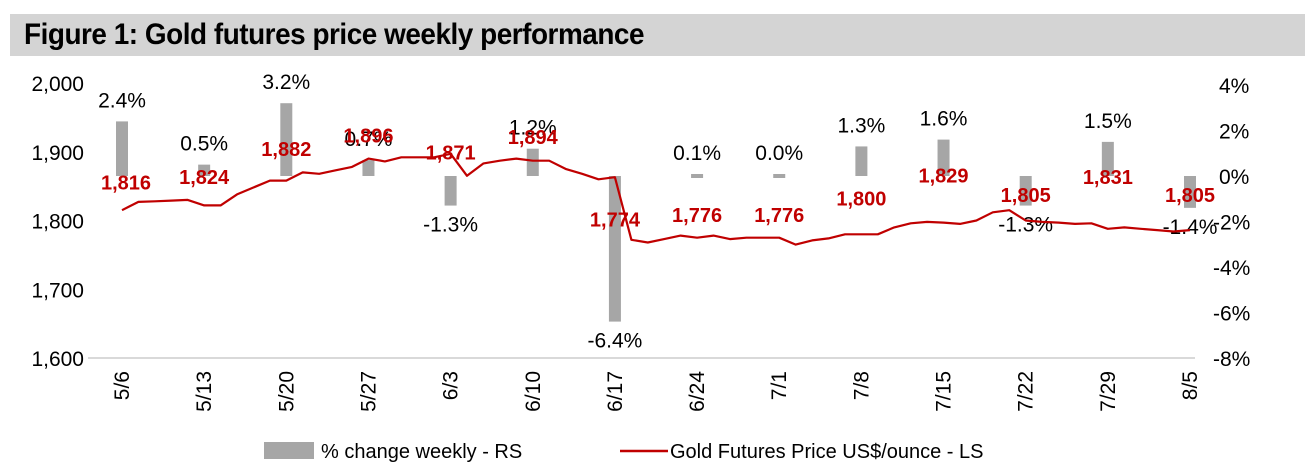  I want to click on bar-data-label: 1.6%, so click(944, 119).